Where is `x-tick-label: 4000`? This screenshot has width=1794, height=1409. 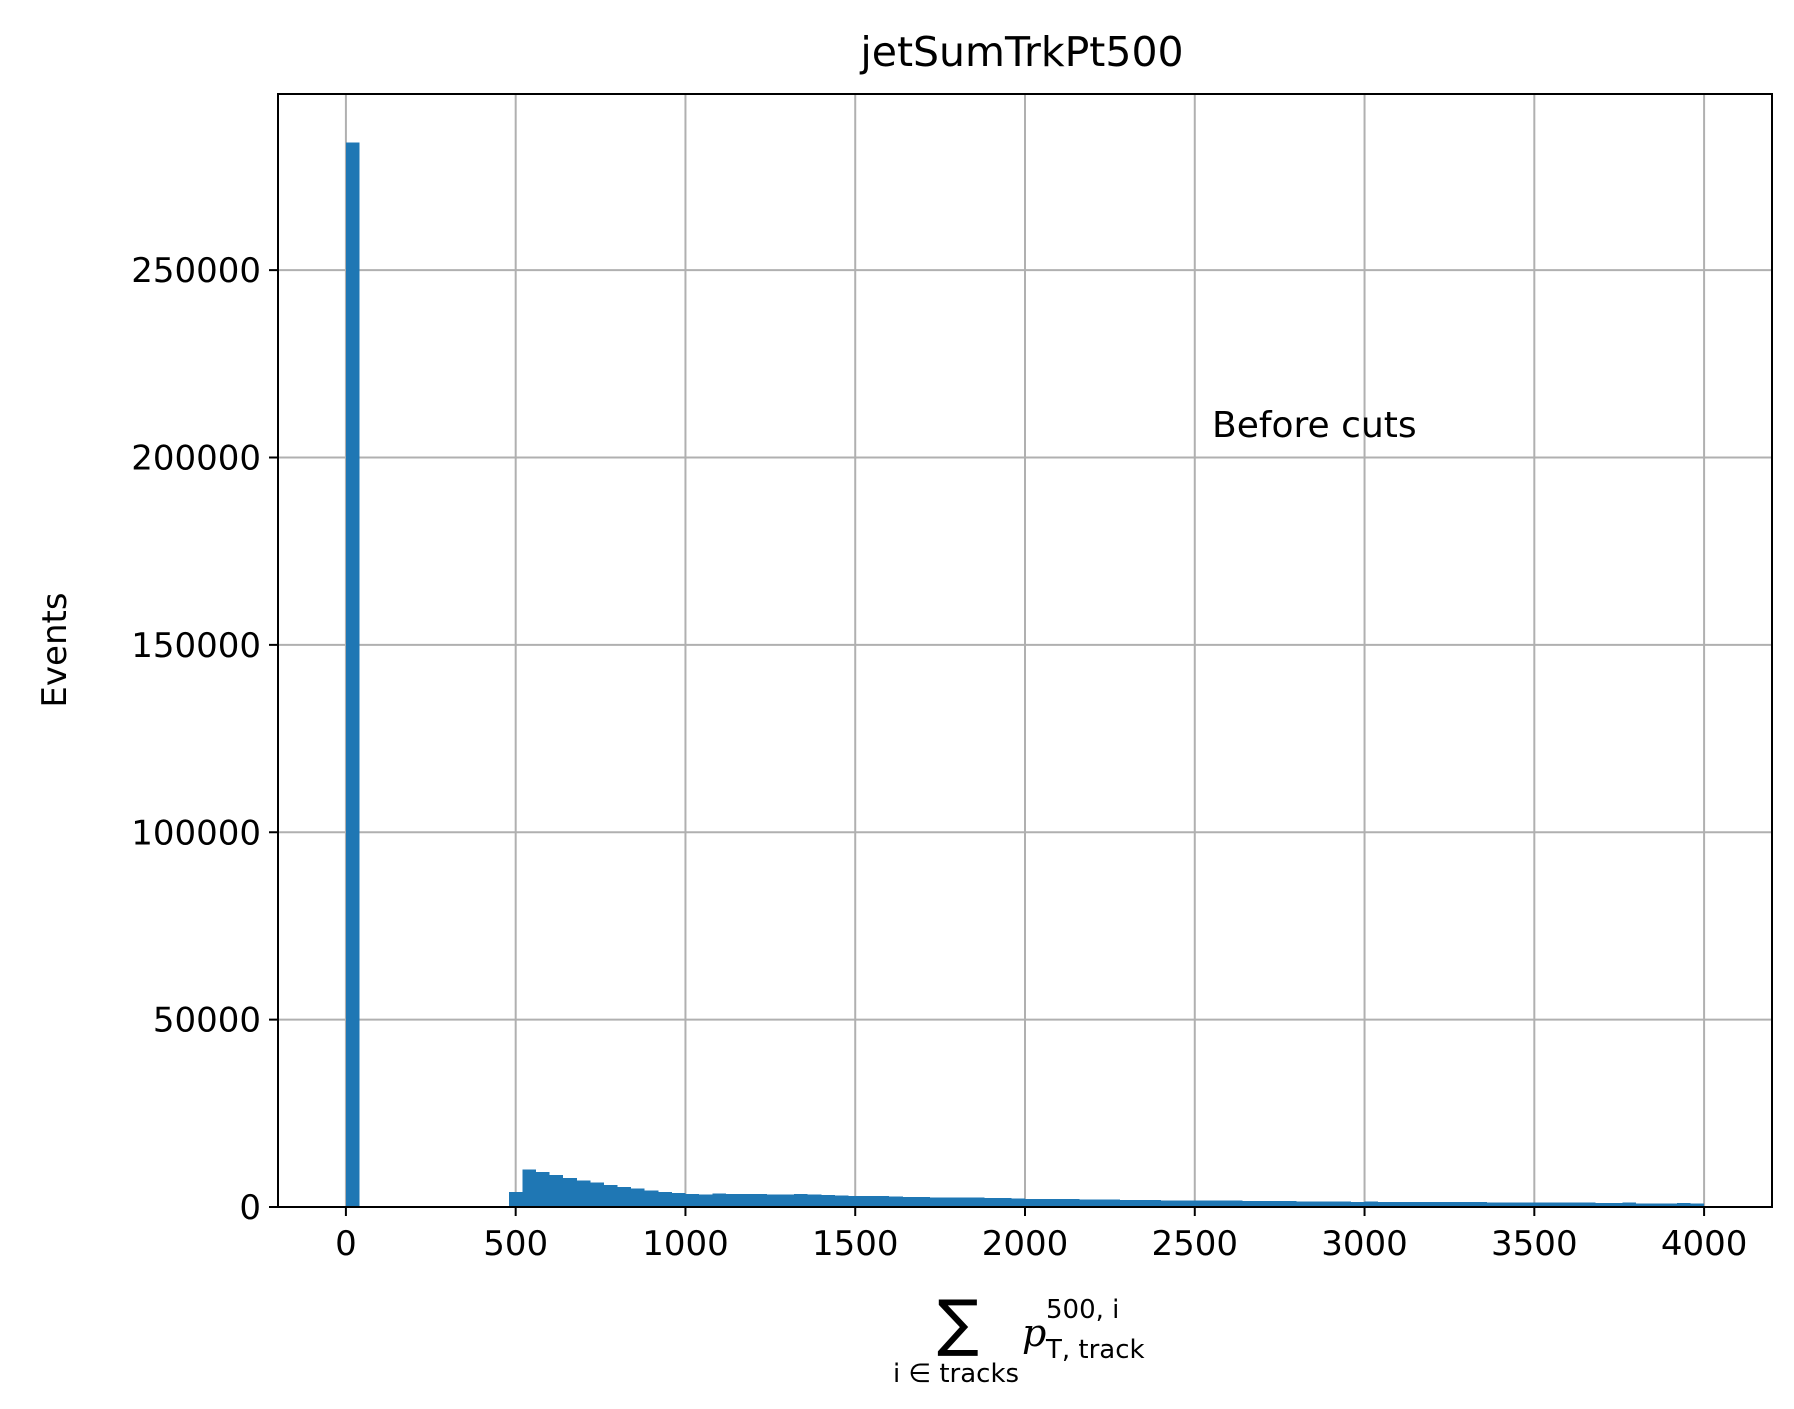
x-tick-label: 4000 is located at coordinates (1704, 1244).